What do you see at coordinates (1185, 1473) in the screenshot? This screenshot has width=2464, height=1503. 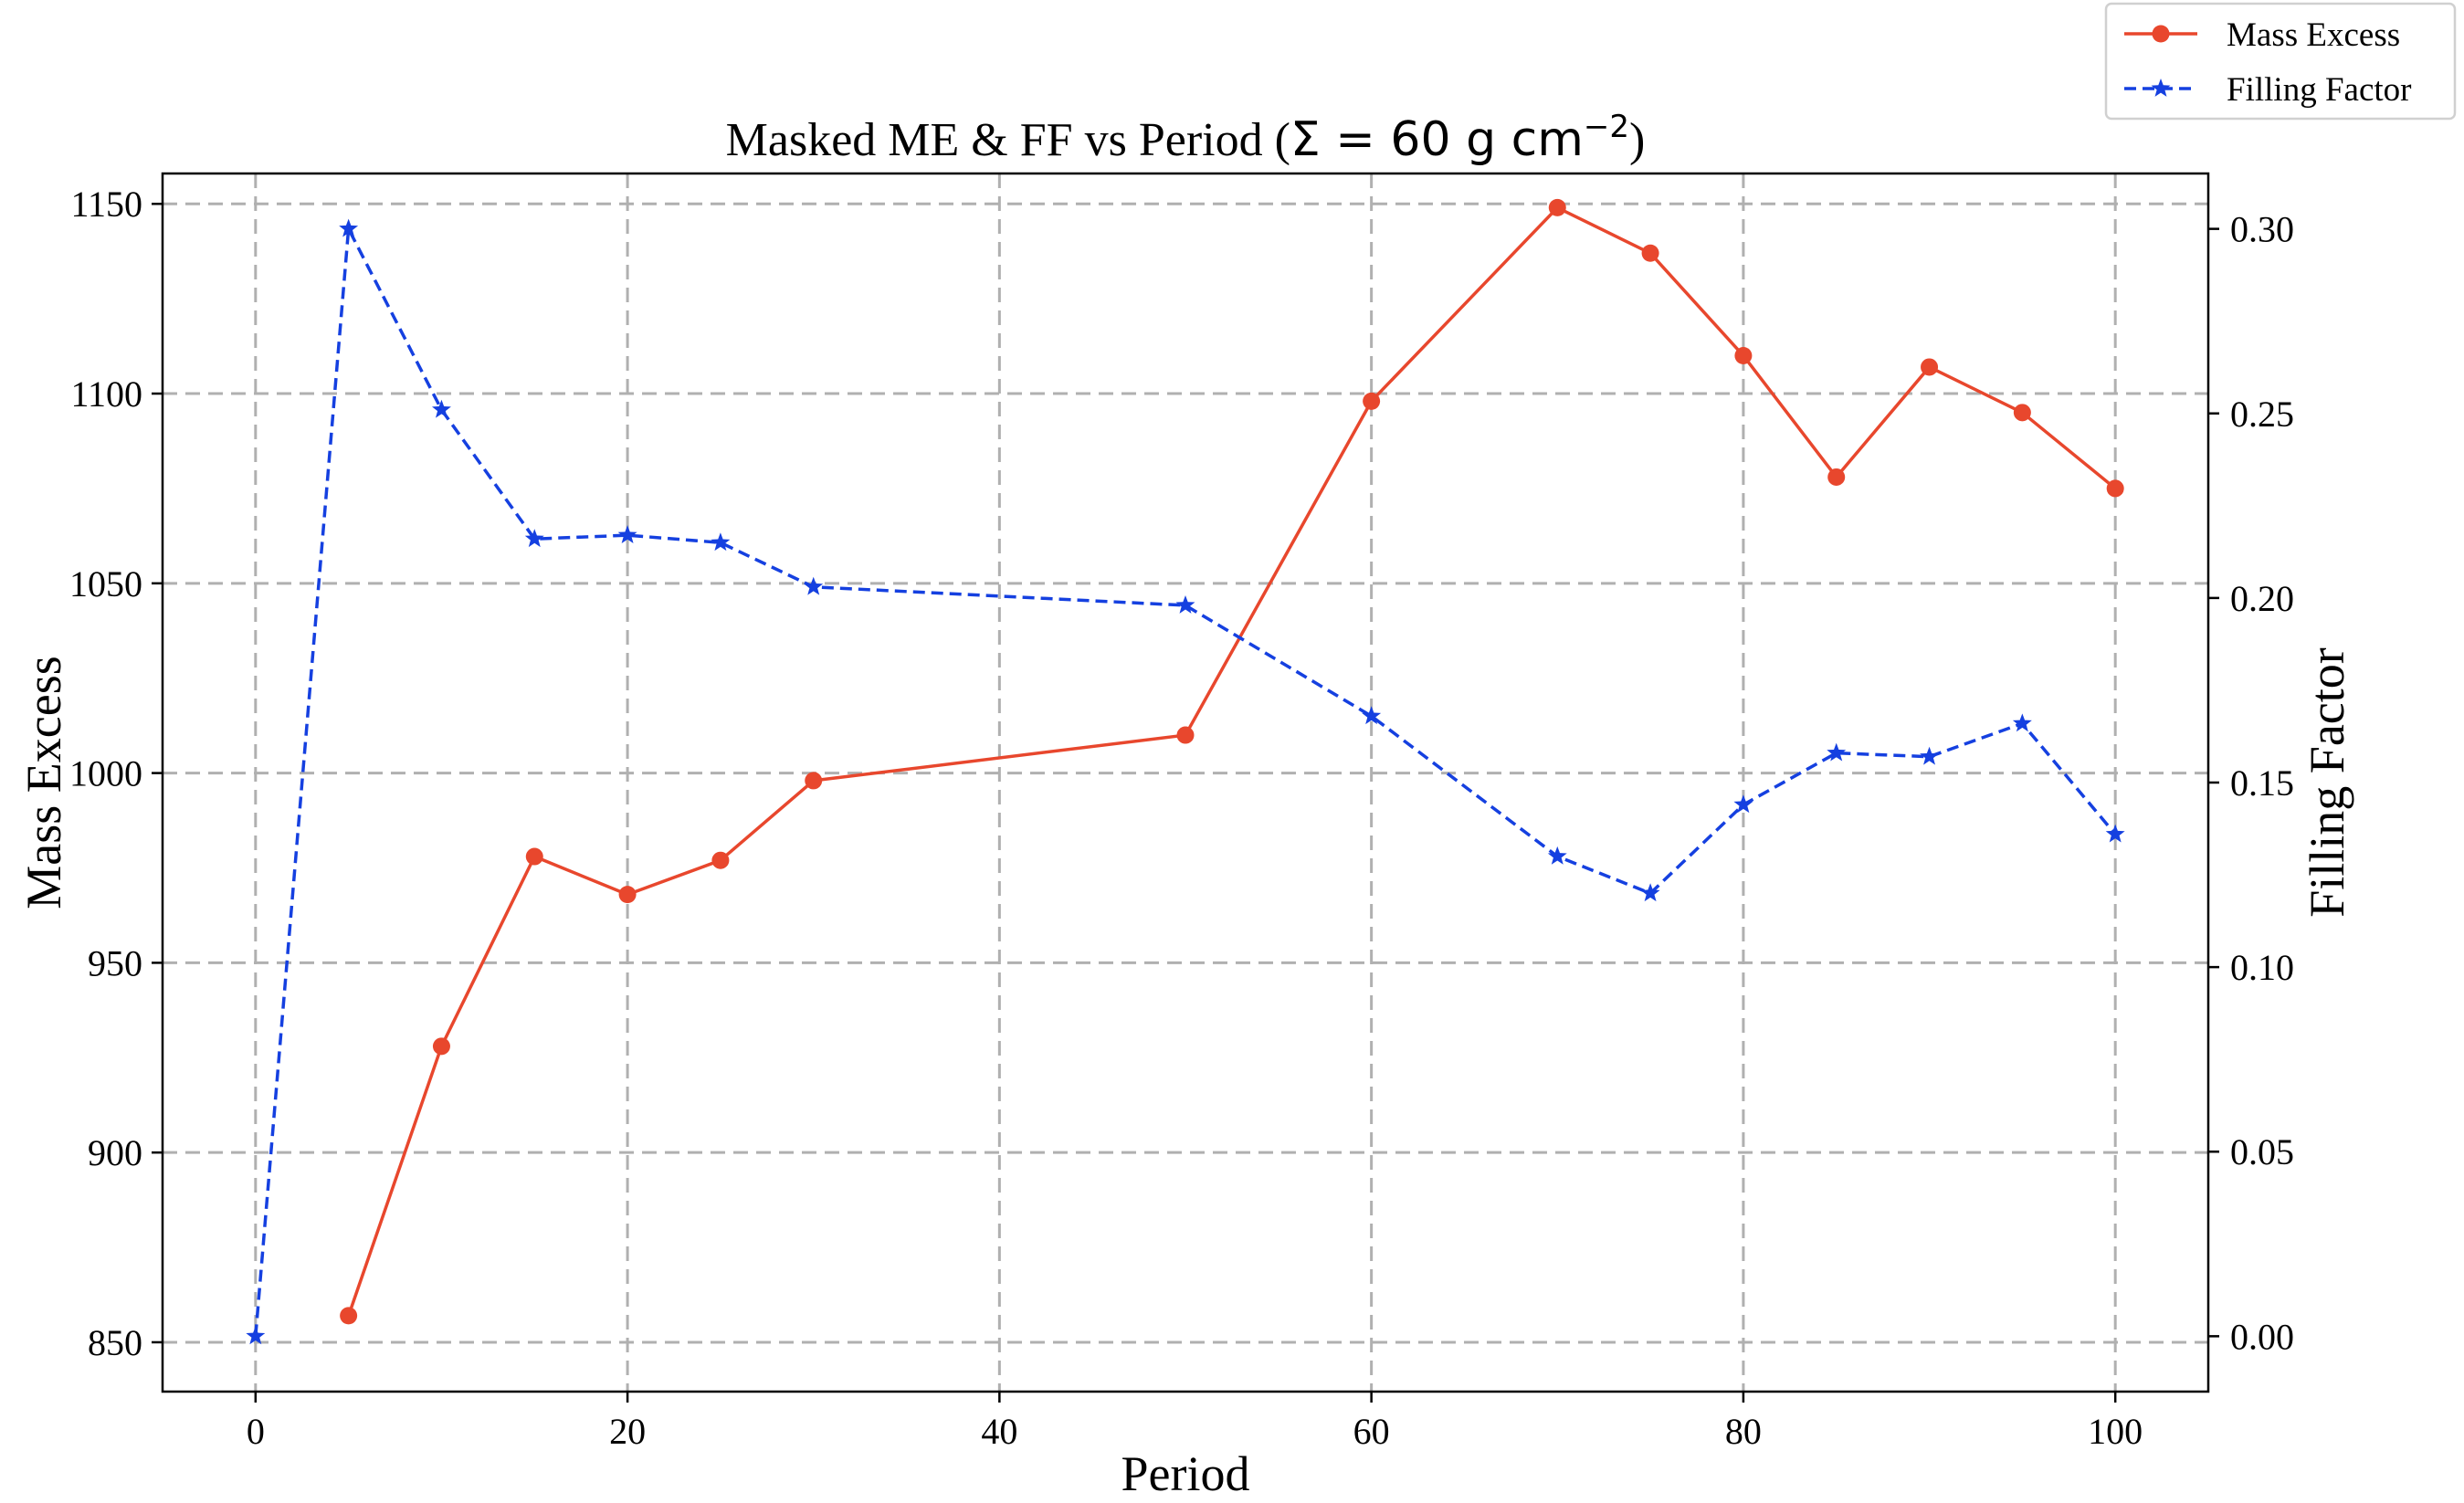 I see `x-axis-label: Period` at bounding box center [1185, 1473].